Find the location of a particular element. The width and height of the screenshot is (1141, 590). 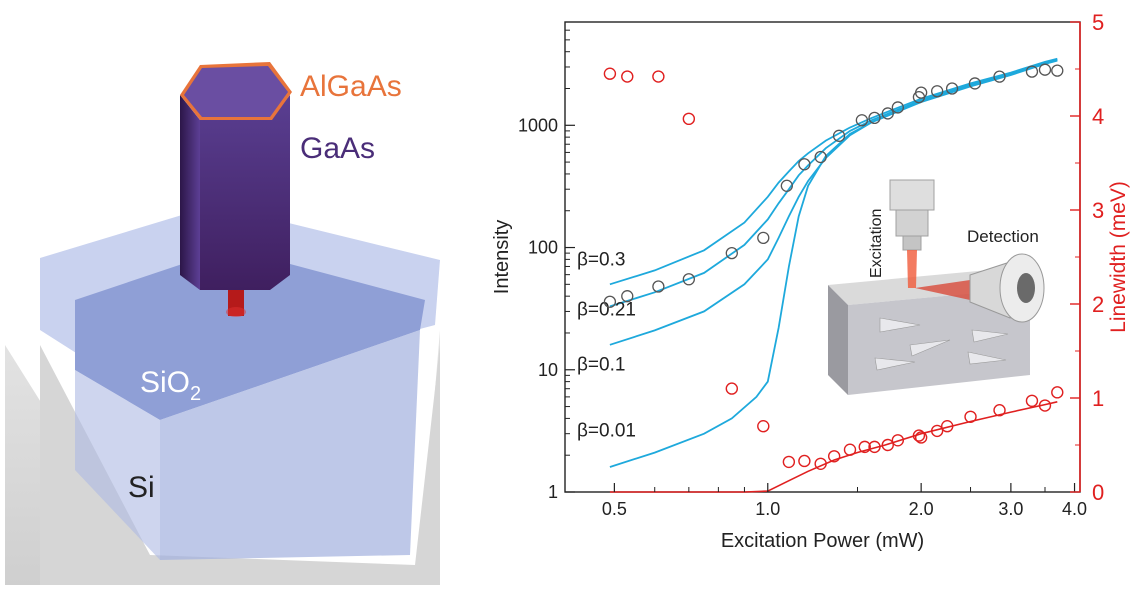

y-tick-label: 10 is located at coordinates (548, 370).